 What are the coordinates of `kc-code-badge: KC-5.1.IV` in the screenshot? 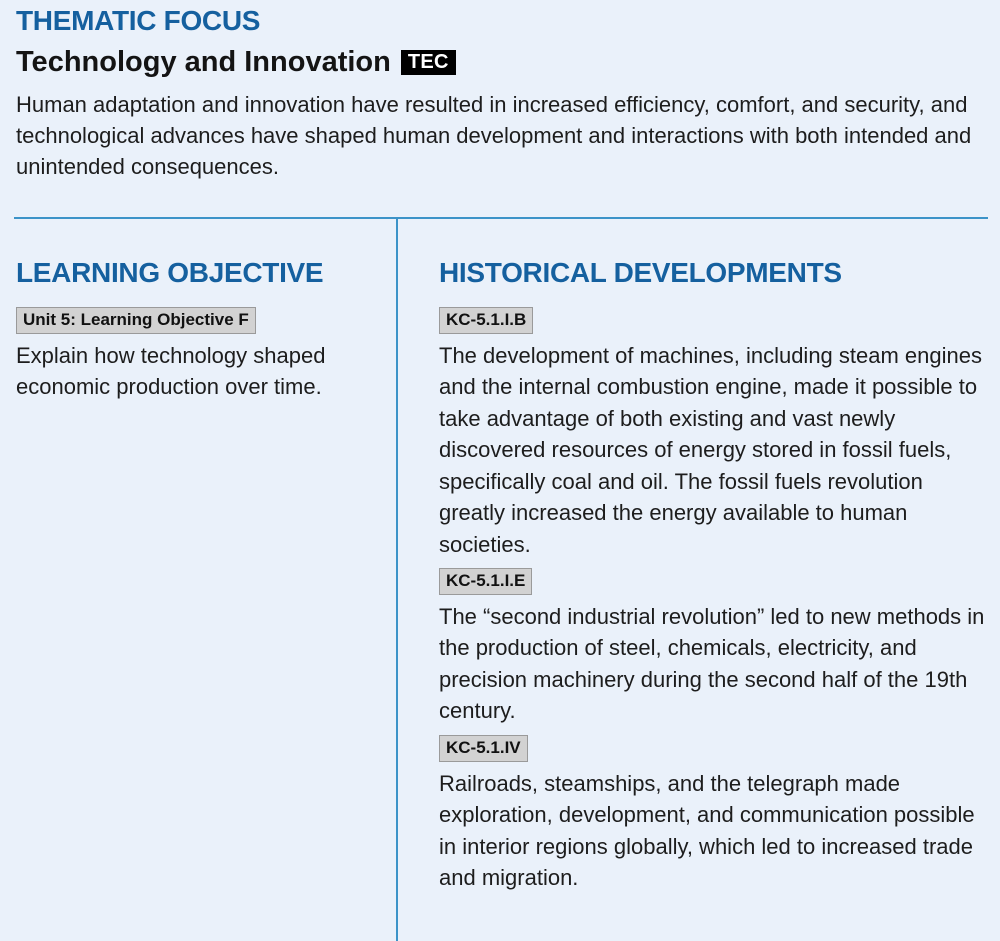 It's located at (483, 748).